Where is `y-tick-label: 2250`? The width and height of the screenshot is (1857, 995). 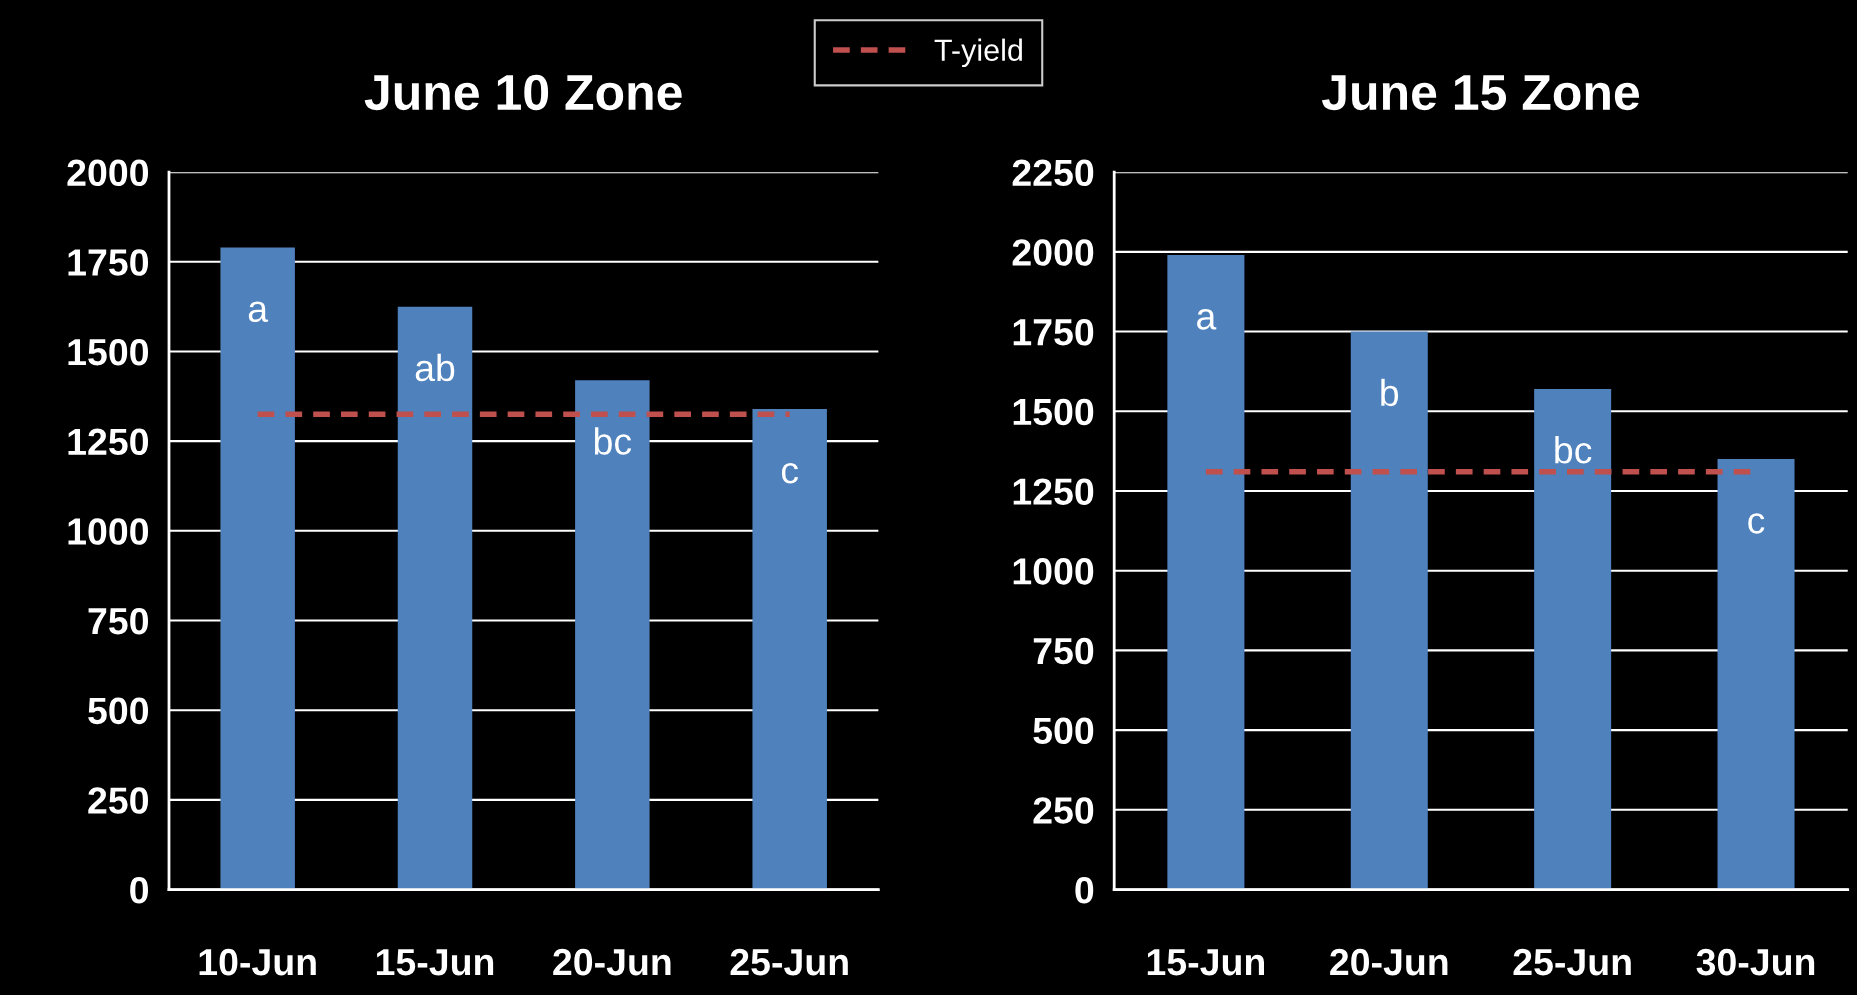 y-tick-label: 2250 is located at coordinates (1053, 173).